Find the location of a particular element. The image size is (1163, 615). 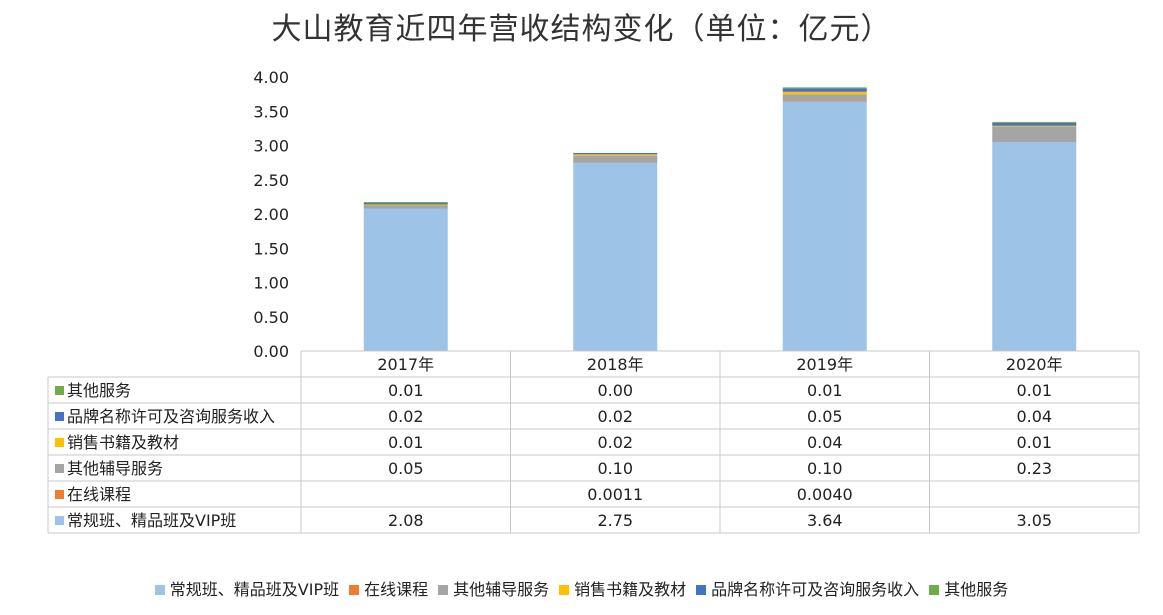

legend-item: 品牌名称许可及咨询服务收入 is located at coordinates (807, 588).